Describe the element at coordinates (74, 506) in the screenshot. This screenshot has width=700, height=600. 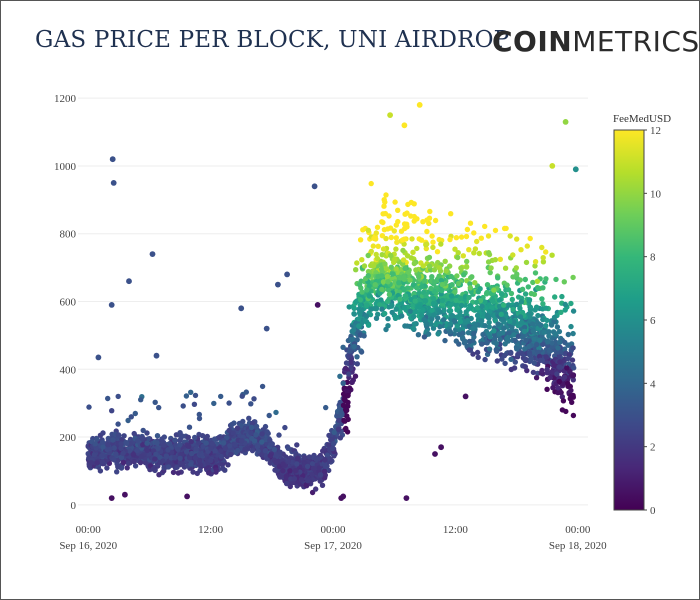
I see `y-tick-label: 0` at that location.